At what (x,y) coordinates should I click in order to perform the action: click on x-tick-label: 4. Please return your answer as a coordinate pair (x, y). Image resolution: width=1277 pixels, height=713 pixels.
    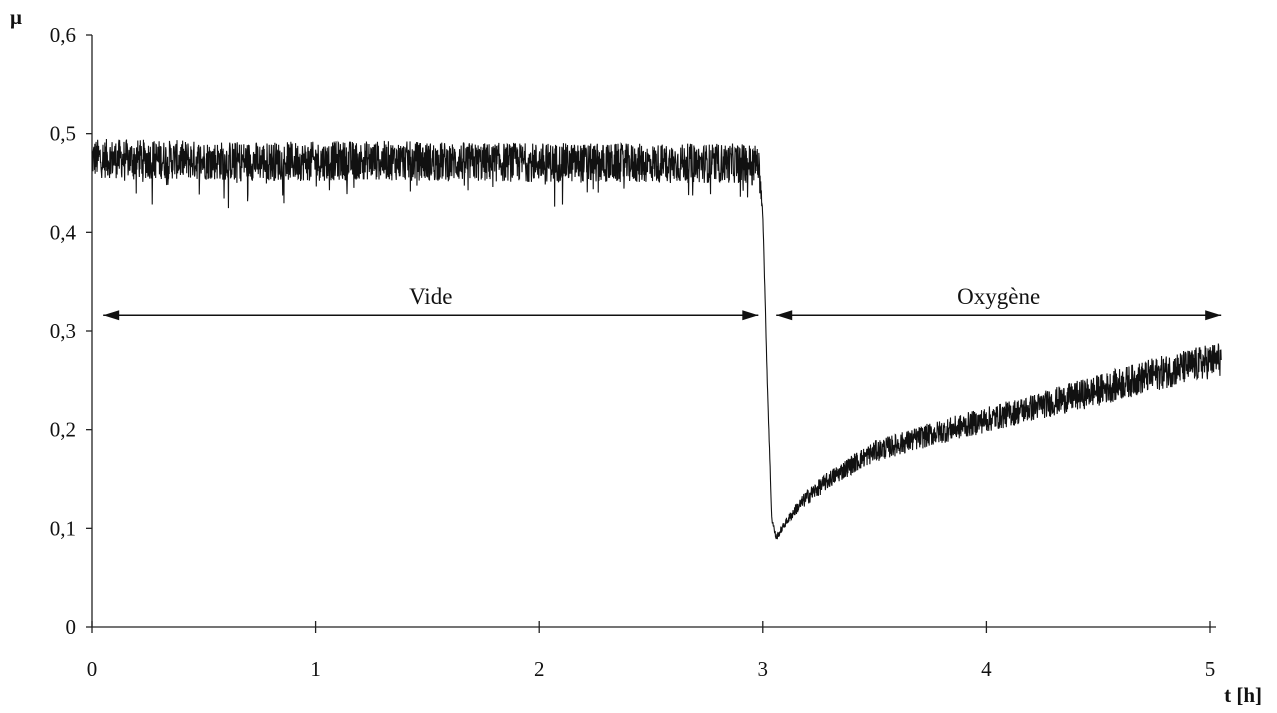
    Looking at the image, I should click on (986, 669).